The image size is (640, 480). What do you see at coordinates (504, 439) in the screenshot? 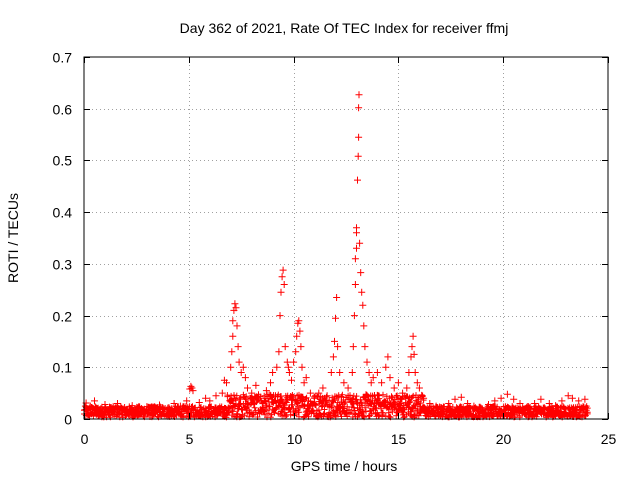
I see `x-tick-label: 20` at bounding box center [504, 439].